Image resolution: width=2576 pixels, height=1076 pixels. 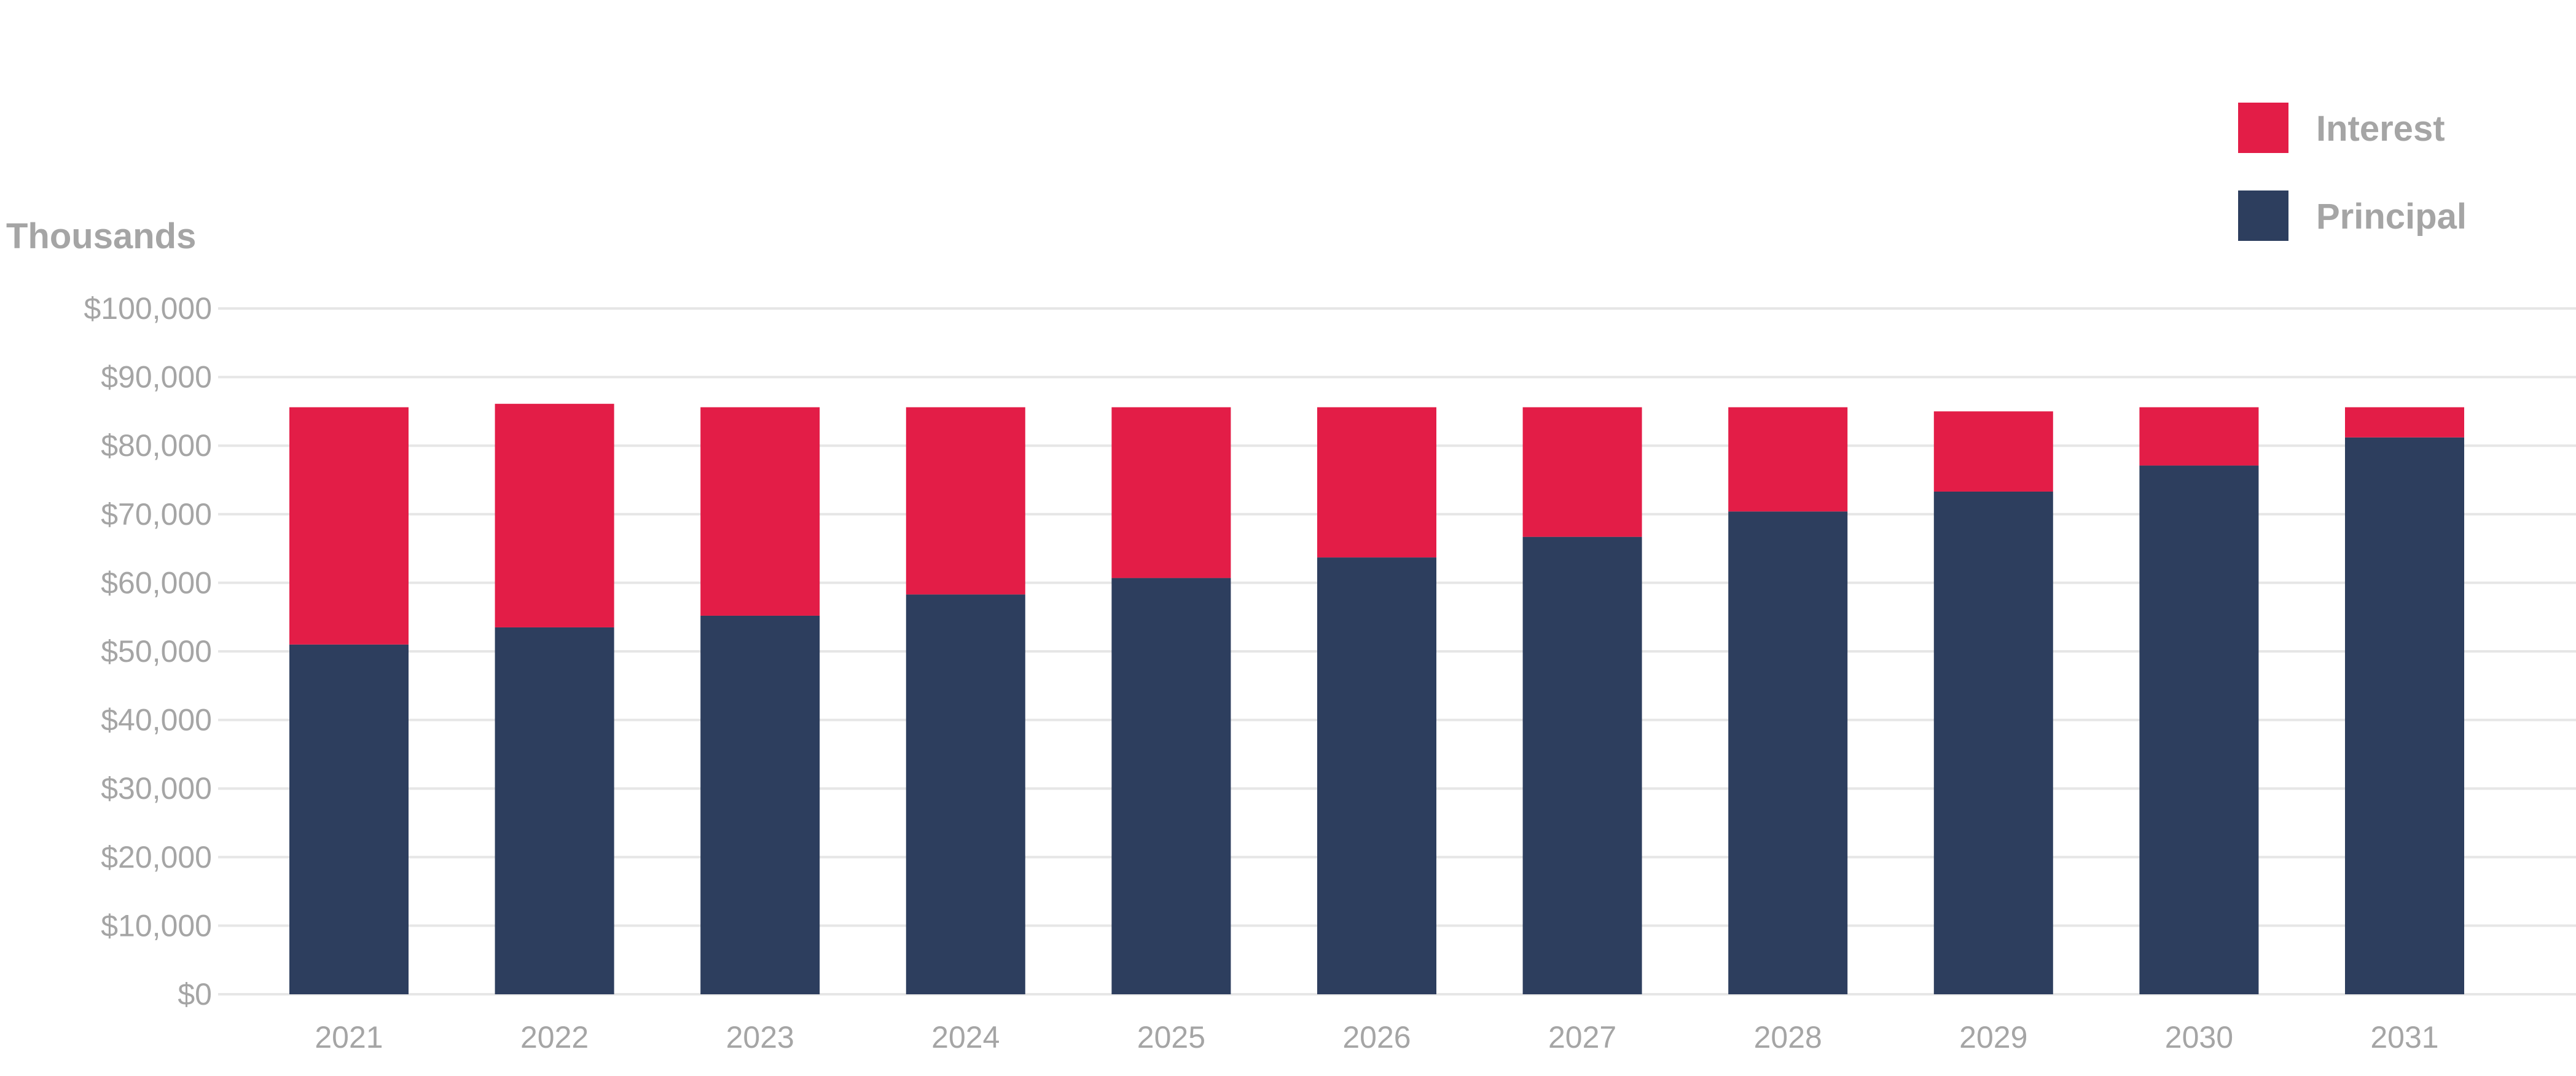 What do you see at coordinates (1993, 452) in the screenshot?
I see `bar-interest-2029` at bounding box center [1993, 452].